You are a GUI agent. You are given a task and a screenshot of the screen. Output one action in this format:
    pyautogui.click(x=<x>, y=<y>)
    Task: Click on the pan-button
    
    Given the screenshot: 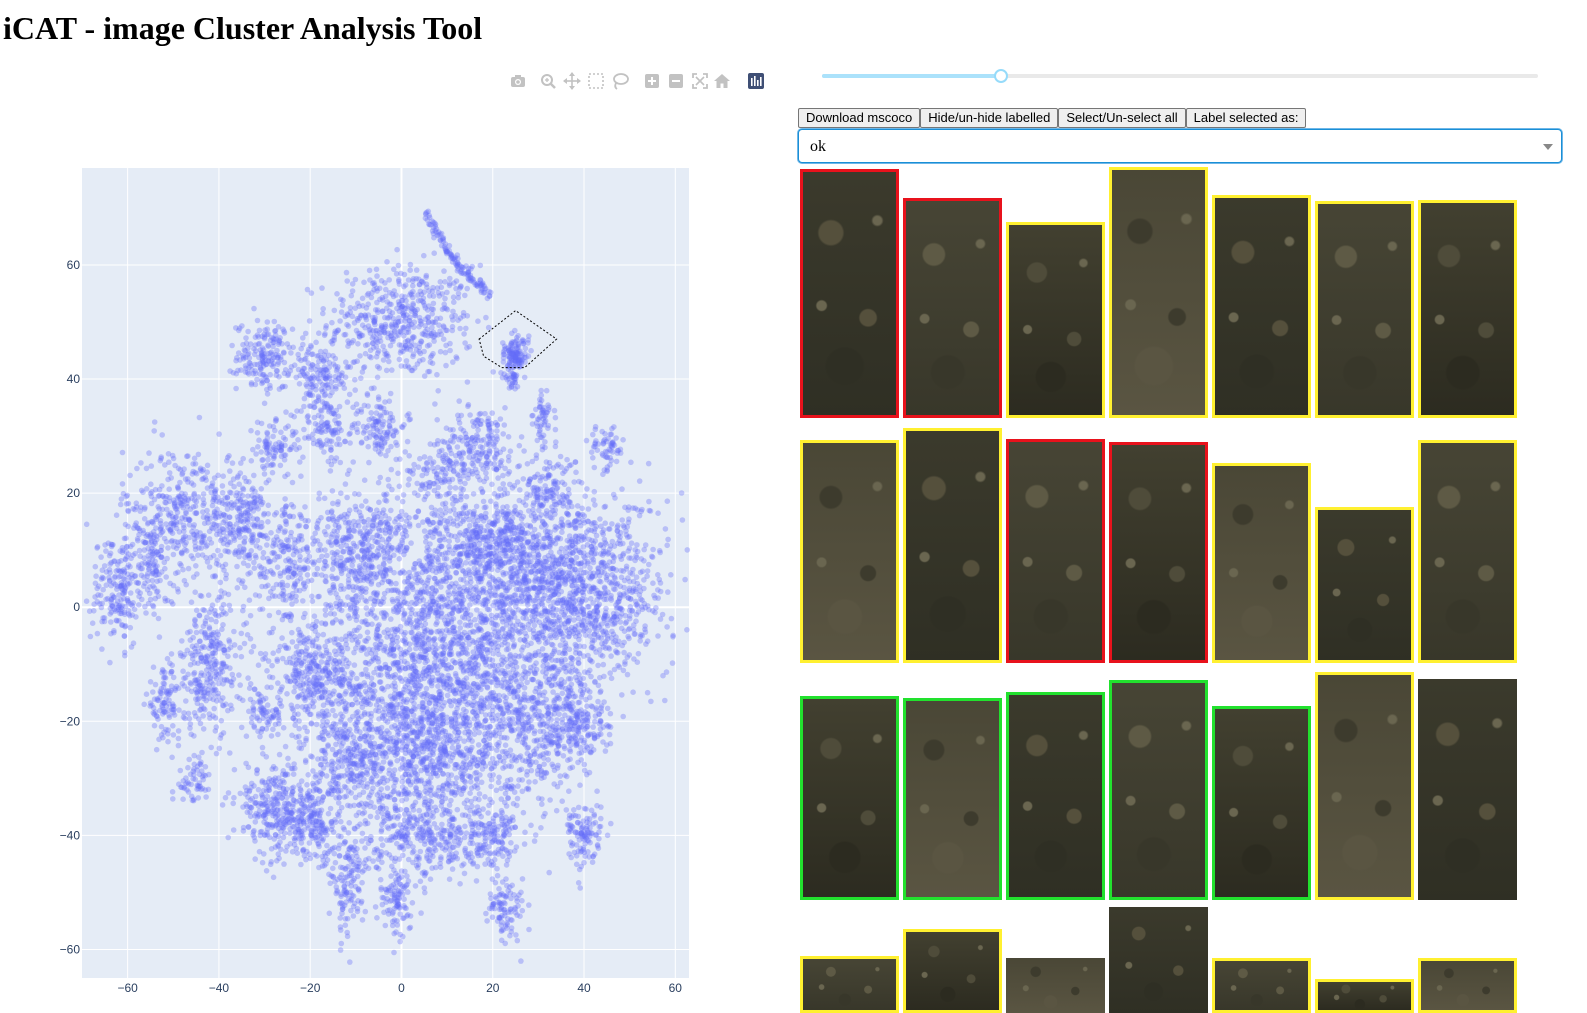 What is the action you would take?
    pyautogui.click(x=572, y=81)
    